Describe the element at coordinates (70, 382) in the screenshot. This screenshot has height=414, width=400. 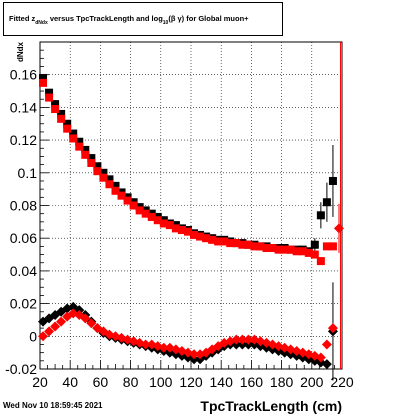
I see `x-tick-label: 40` at that location.